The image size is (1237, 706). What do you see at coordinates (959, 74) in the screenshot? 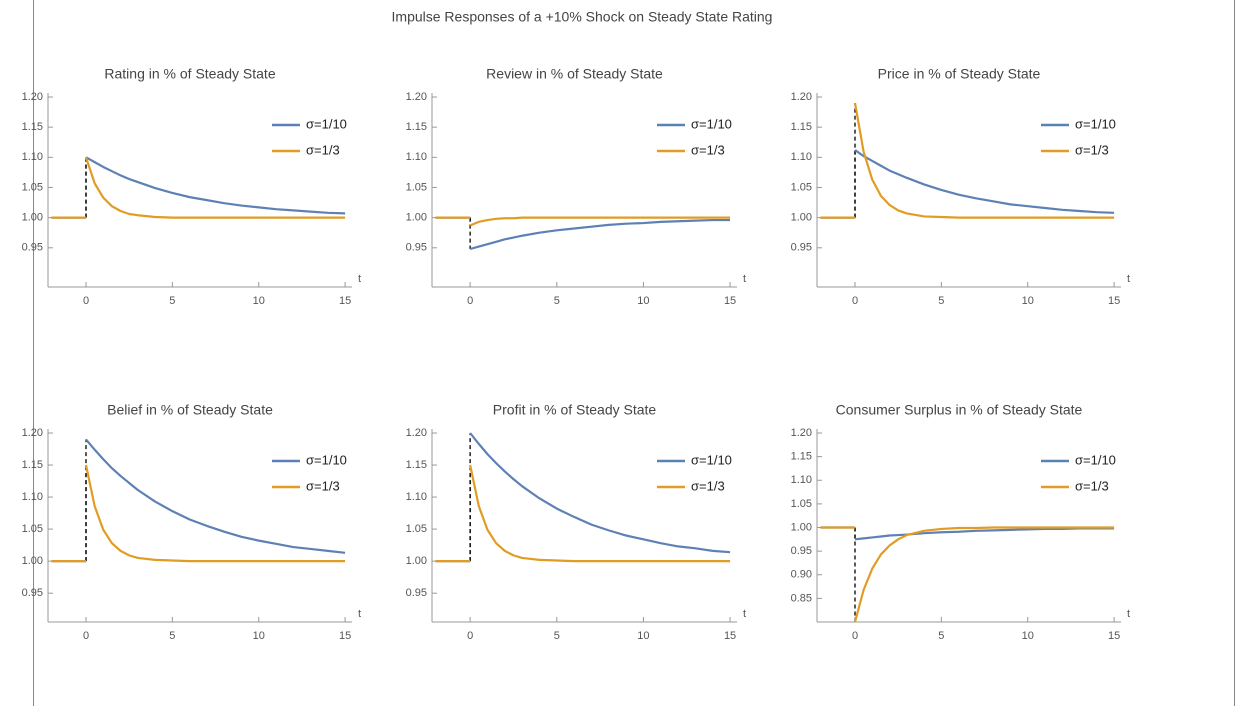
I see `chart-title: Price in % of Steady State` at bounding box center [959, 74].